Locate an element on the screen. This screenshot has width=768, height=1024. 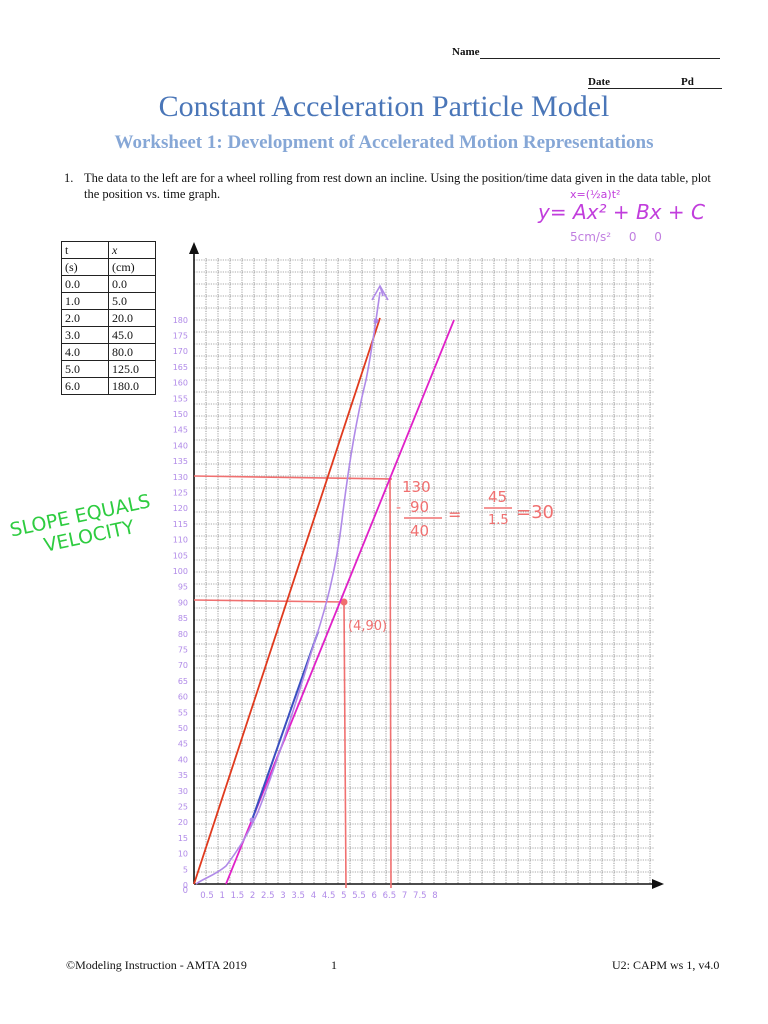
x-tick-label: 5.5 is located at coordinates (359, 896).